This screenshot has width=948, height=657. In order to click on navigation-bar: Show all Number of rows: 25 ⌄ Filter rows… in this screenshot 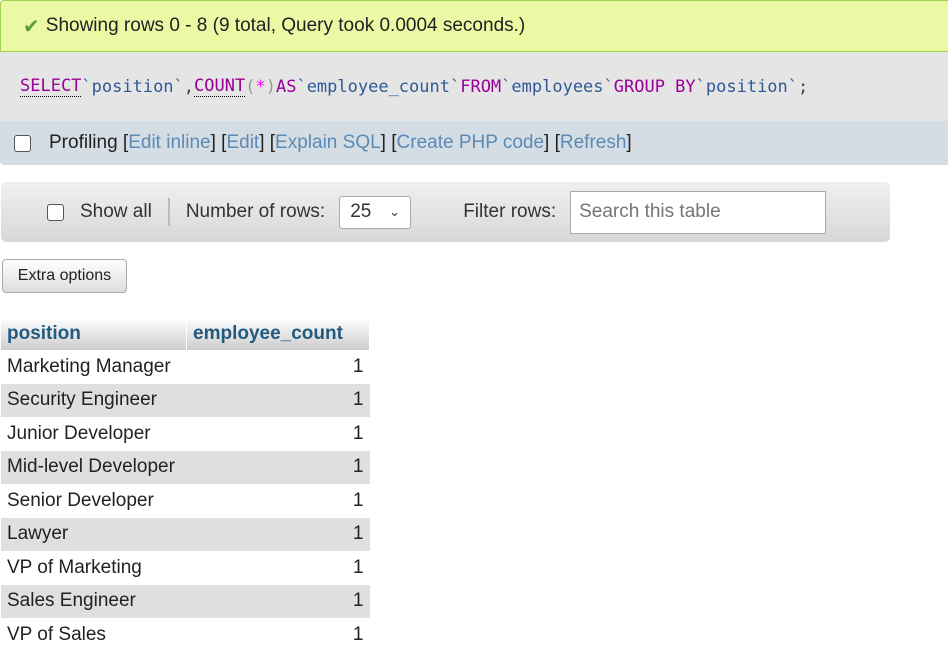, I will do `click(445, 212)`.